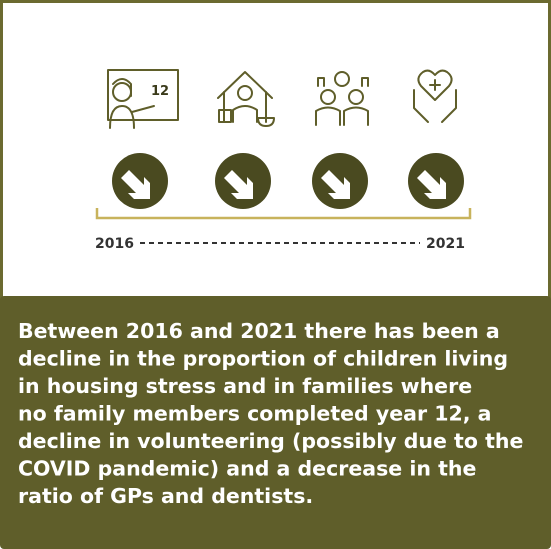 This screenshot has width=551, height=549. I want to click on trend-arrows, so click(288, 181).